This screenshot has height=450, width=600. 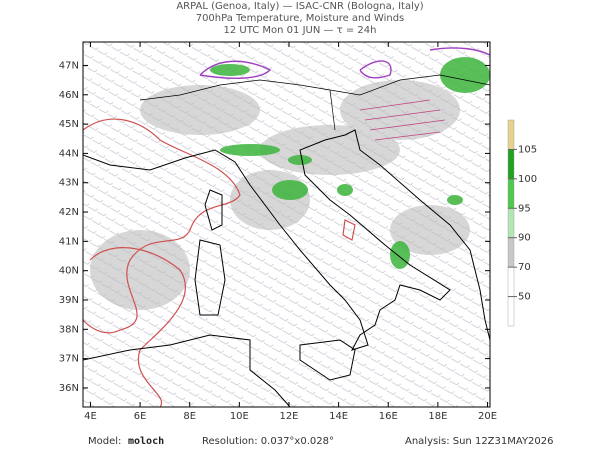 I want to click on header-line: 12 UTC Mon 01 JUN — τ = 24h, so click(x=300, y=30).